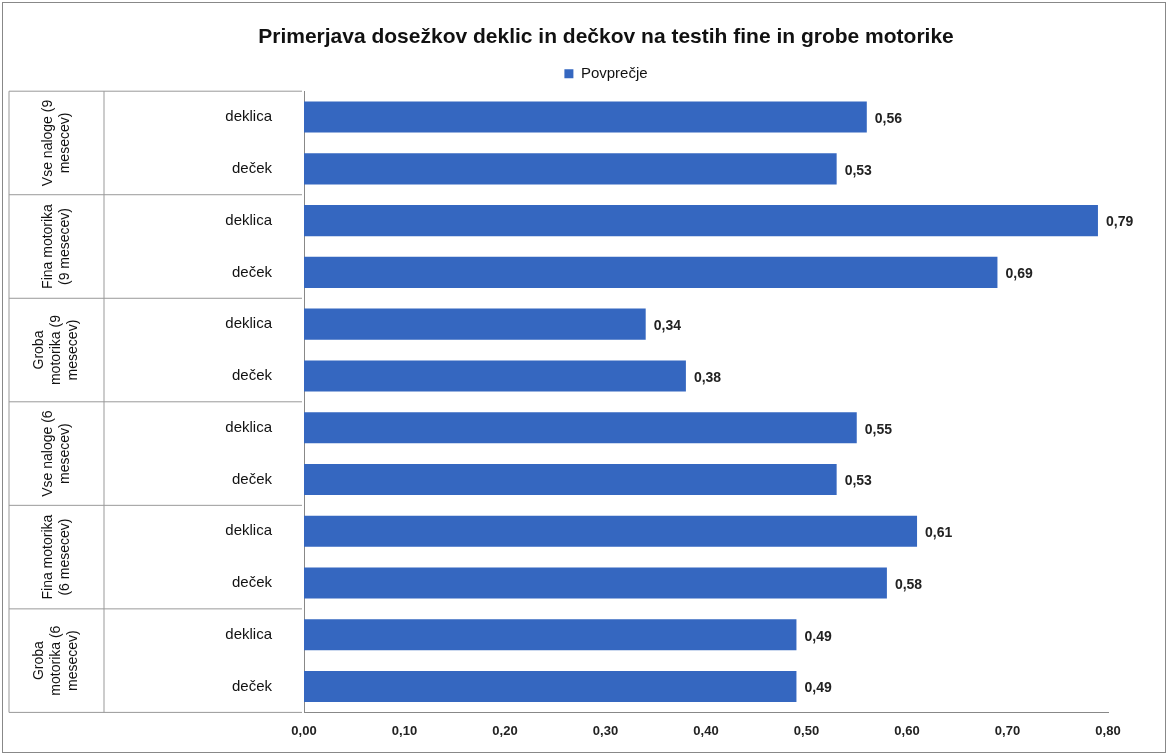  What do you see at coordinates (1019, 273) in the screenshot?
I see `data-label: 0,69` at bounding box center [1019, 273].